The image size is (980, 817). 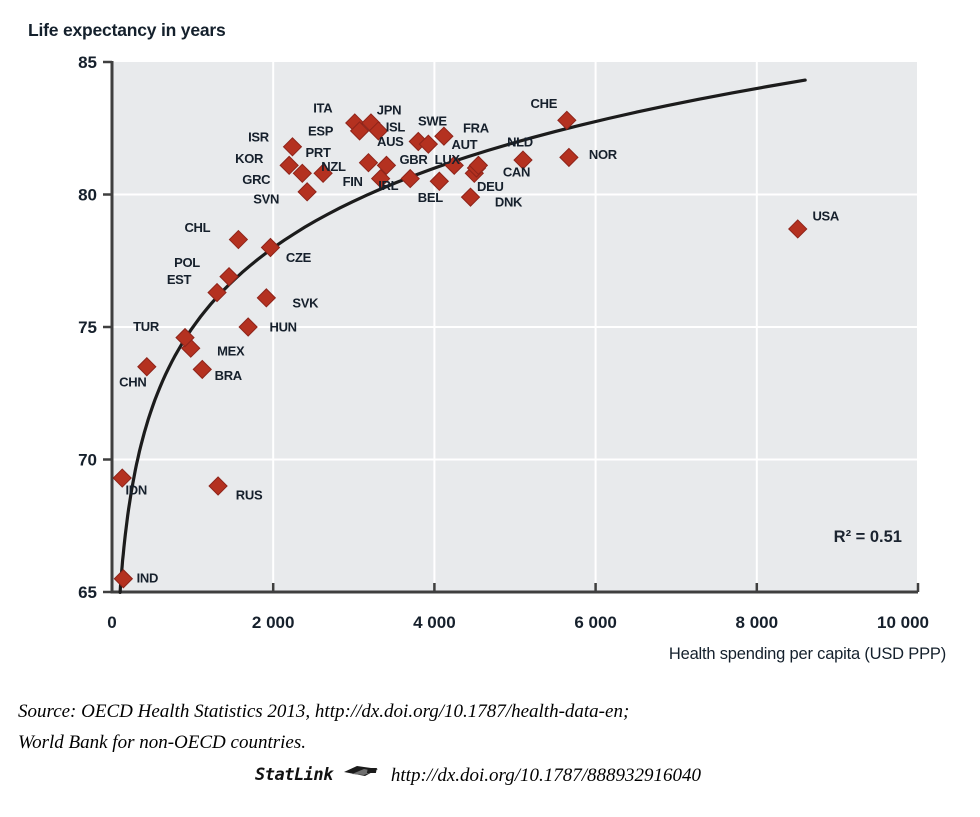 What do you see at coordinates (430, 197) in the screenshot?
I see `country-label-BEL: BEL` at bounding box center [430, 197].